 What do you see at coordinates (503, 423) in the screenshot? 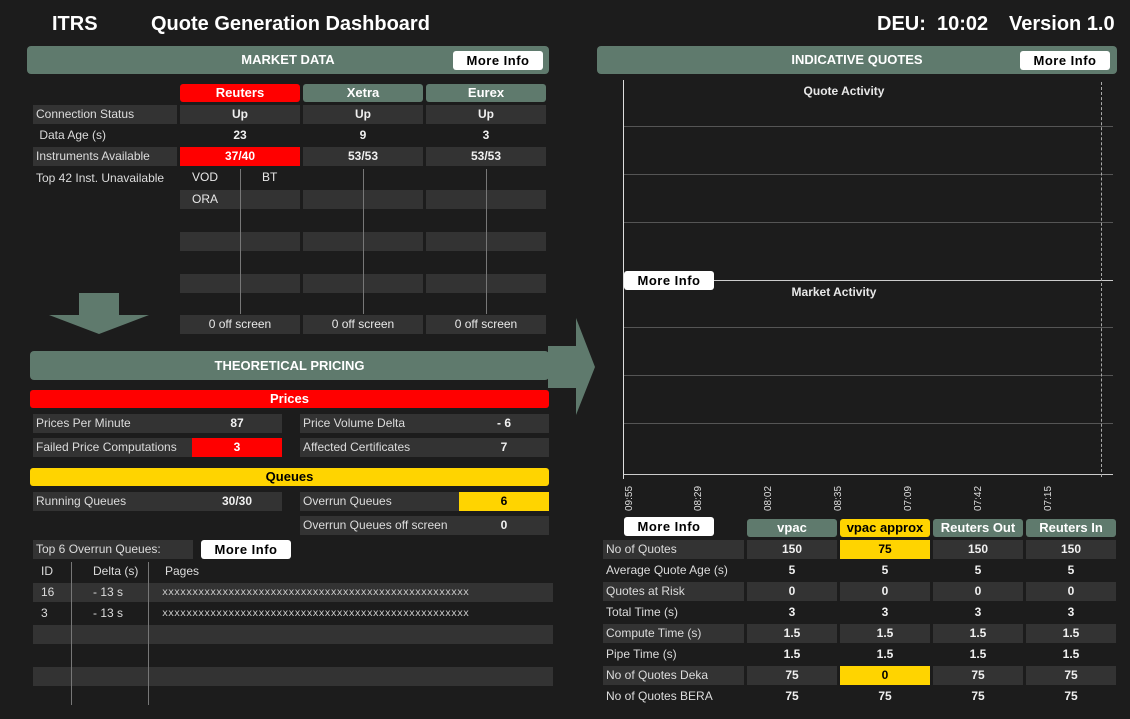
I see `price-volume-delta-value: - 6` at bounding box center [503, 423].